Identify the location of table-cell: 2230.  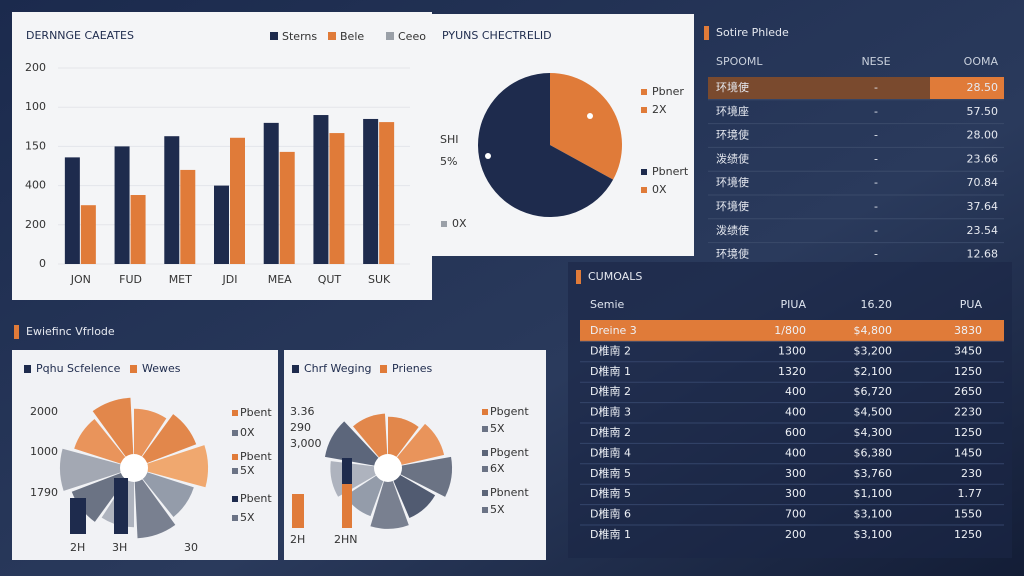
(968, 412).